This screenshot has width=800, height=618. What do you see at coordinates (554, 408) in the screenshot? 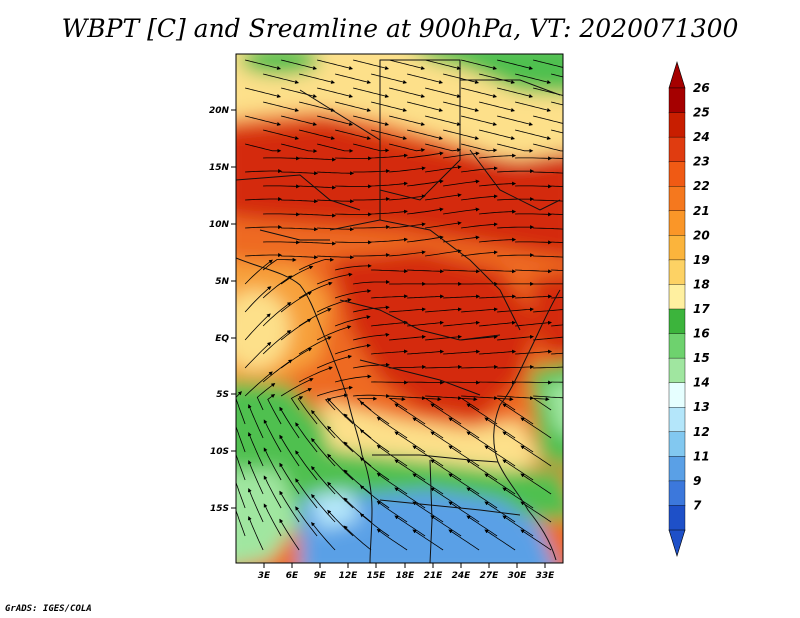
I see `field-east-coast-lightgreen` at bounding box center [554, 408].